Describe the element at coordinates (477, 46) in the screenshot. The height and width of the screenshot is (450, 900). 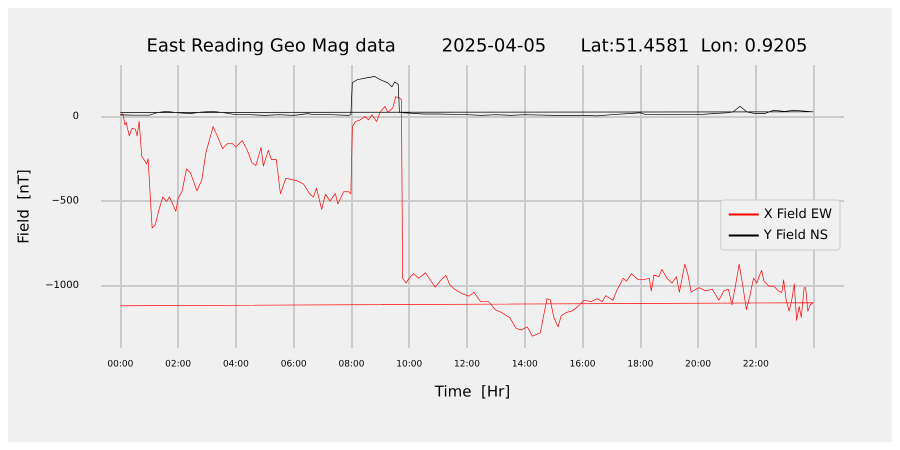
I see `chart-title: East Reading Geo Mag data 2025-04-05 Lat:51.4581 Lon: 0.9205` at that location.